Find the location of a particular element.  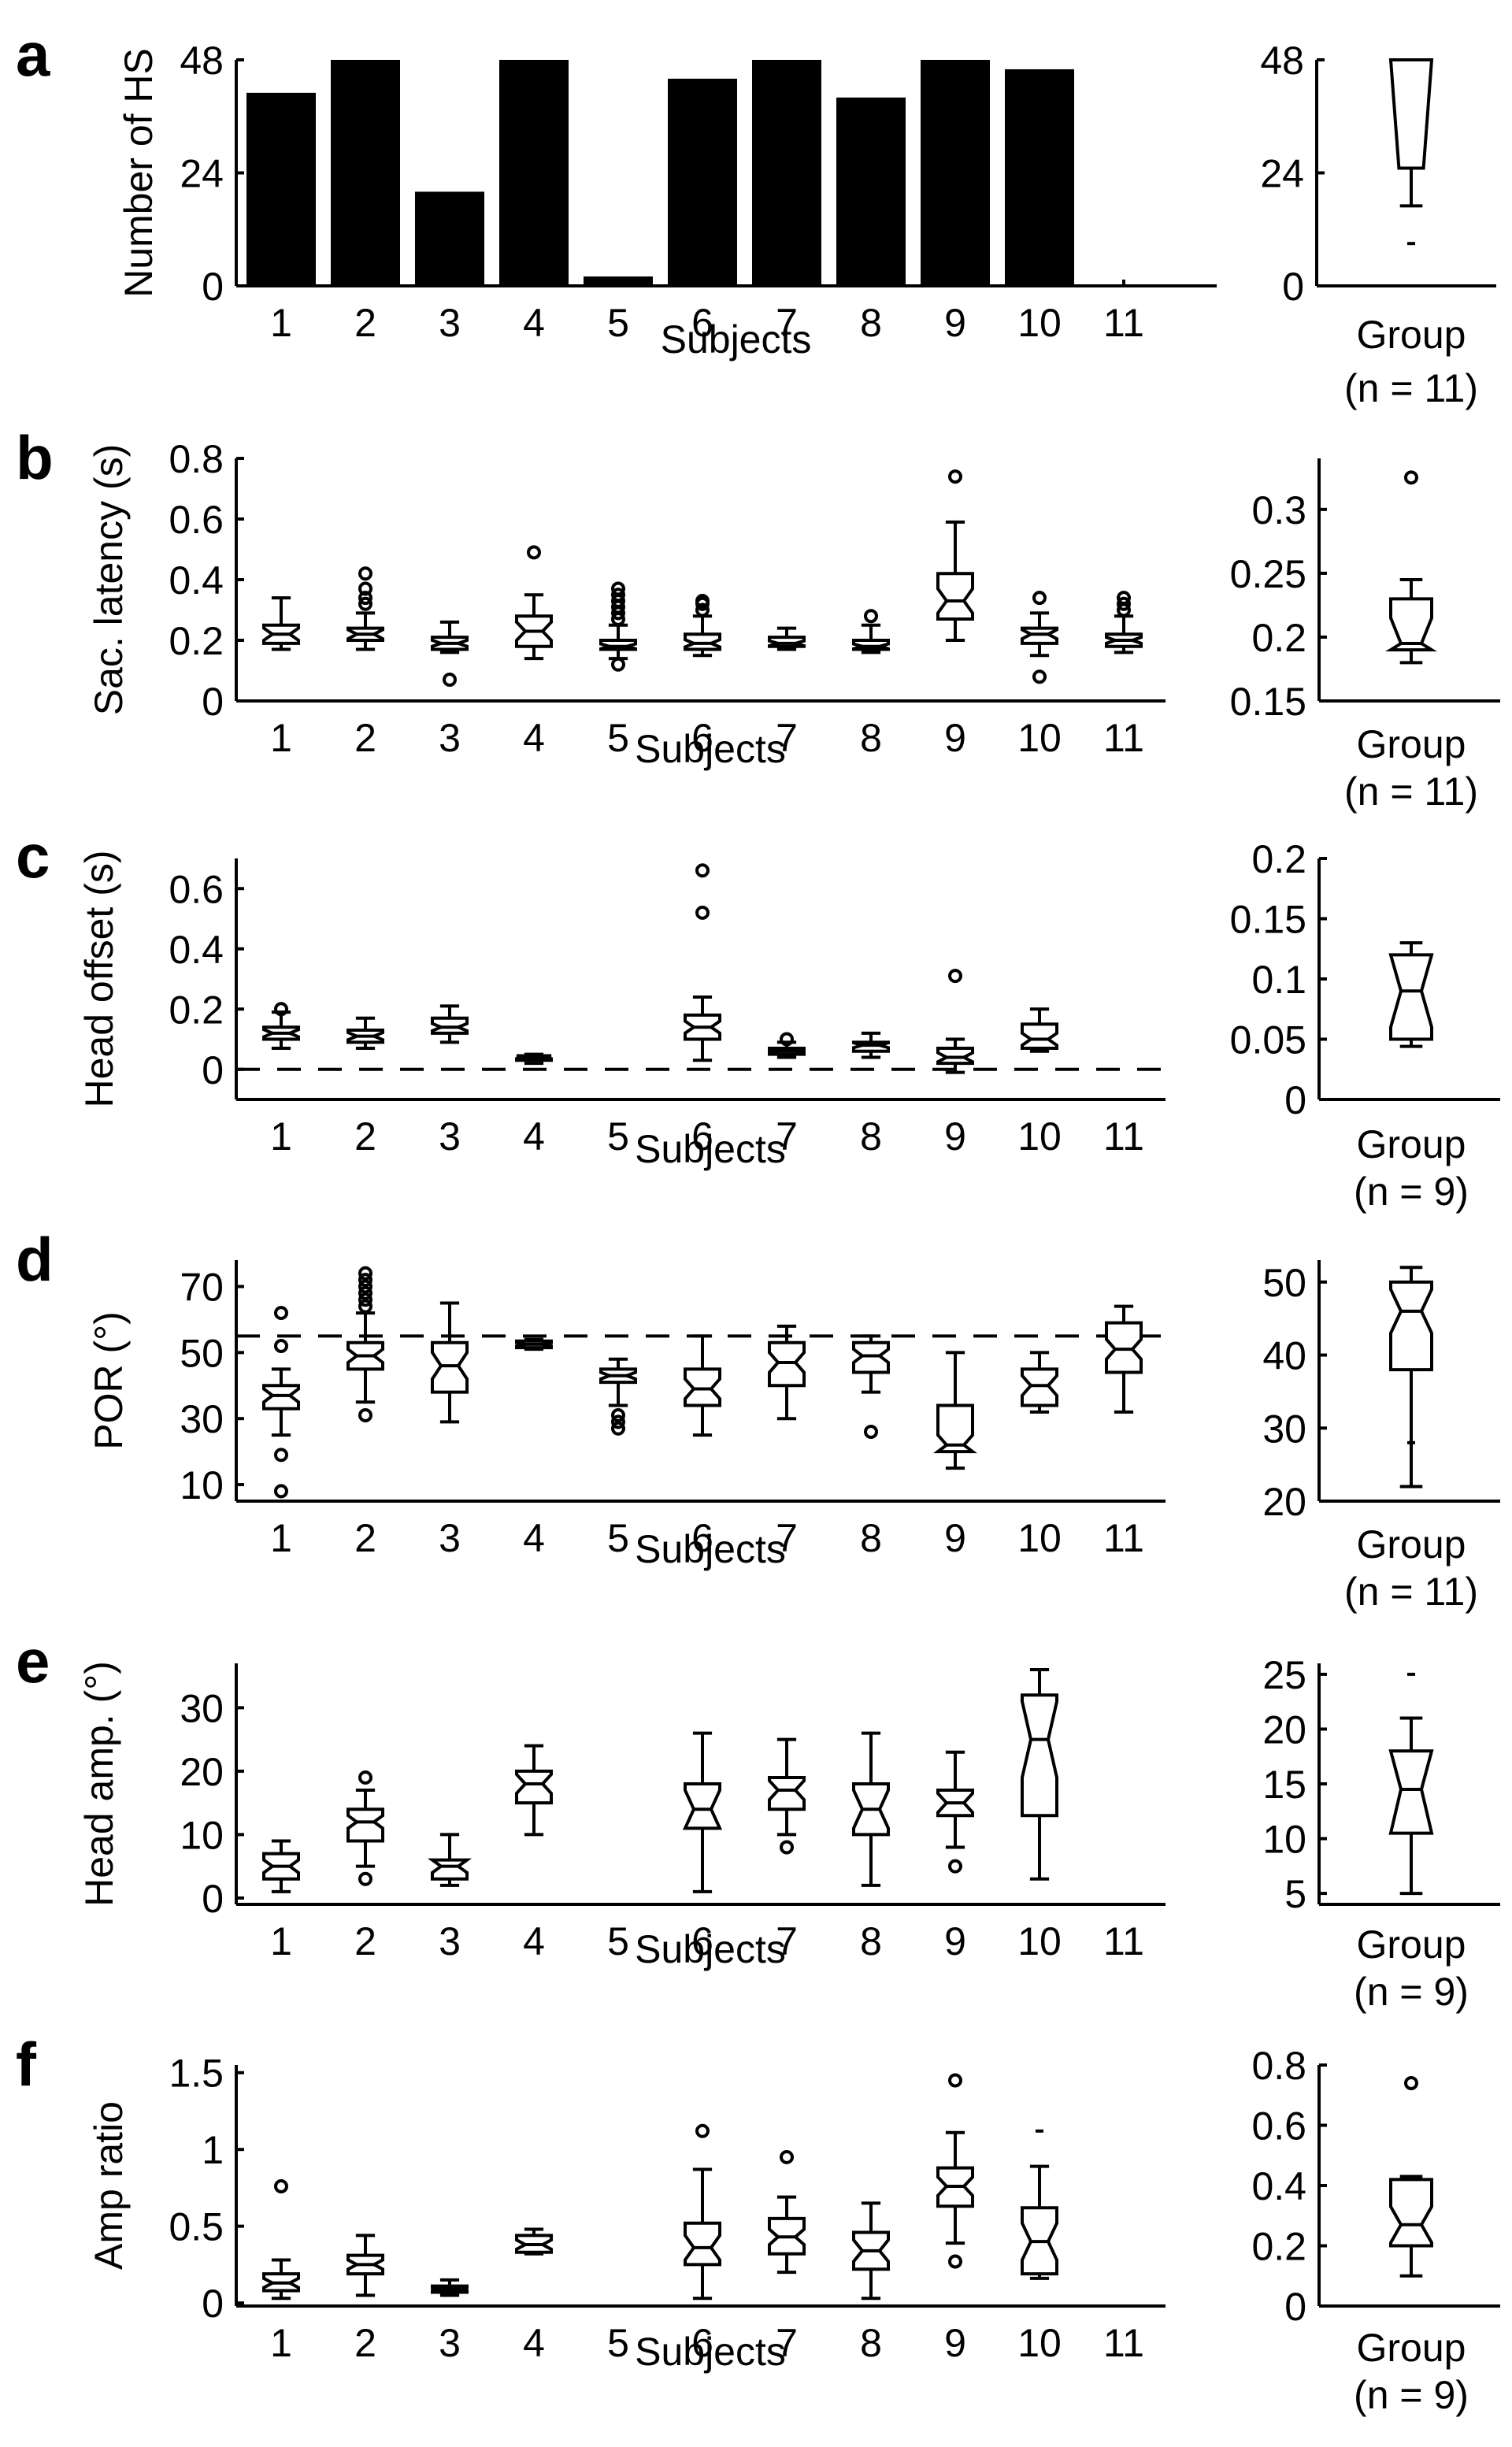

group-n-label: (n = 11) is located at coordinates (1411, 791).